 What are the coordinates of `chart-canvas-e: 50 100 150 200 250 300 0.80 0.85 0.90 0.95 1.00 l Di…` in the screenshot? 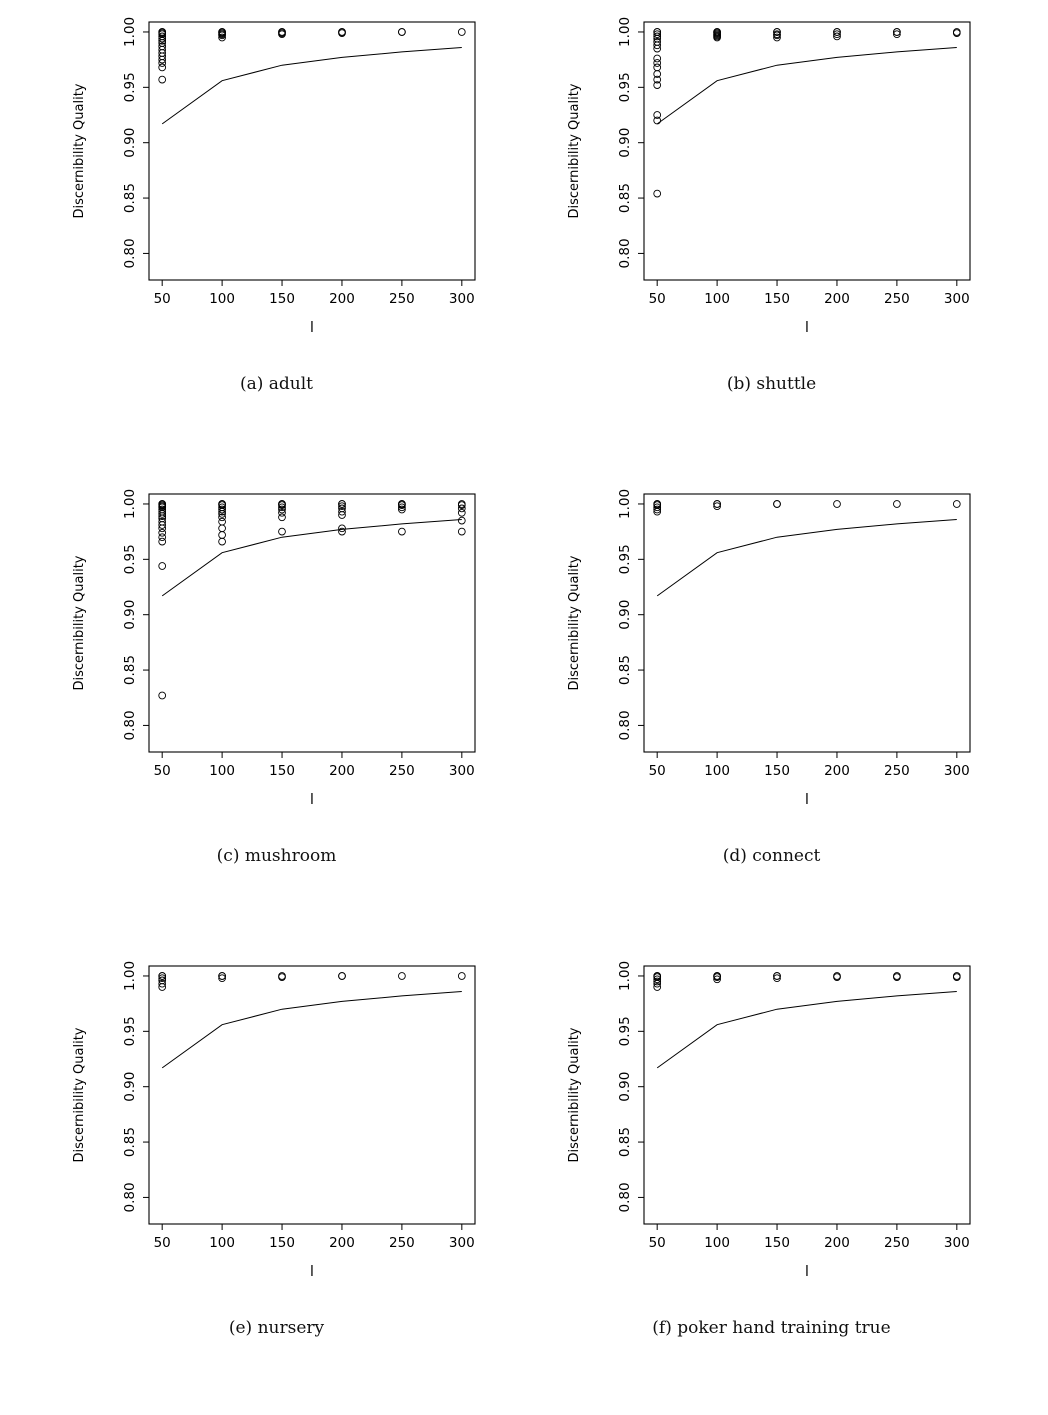 It's located at (277, 1119).